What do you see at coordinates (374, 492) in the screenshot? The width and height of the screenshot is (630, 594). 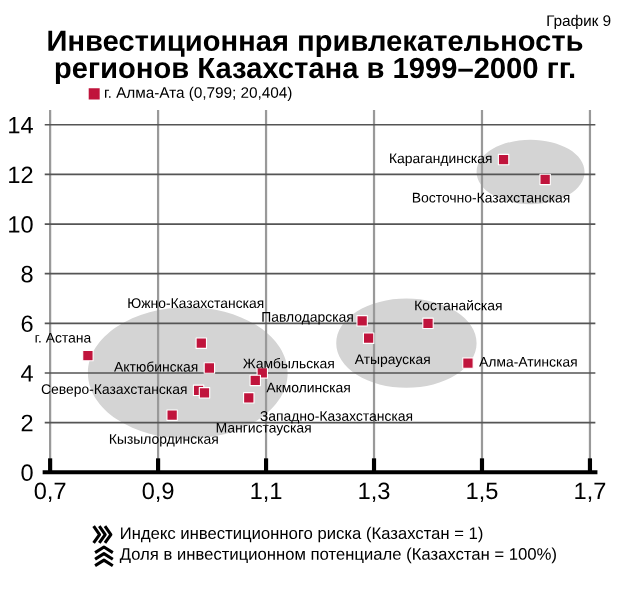 I see `x-tick-label: 1,3` at bounding box center [374, 492].